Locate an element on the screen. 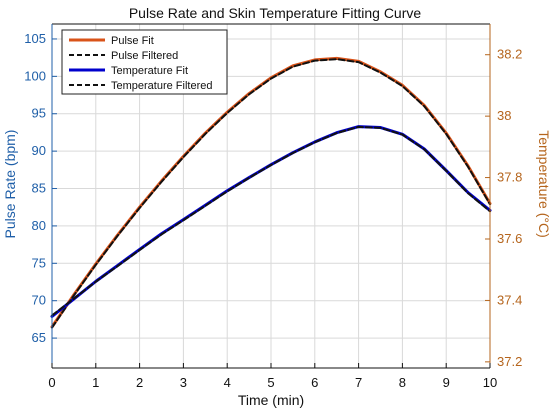 The height and width of the screenshot is (412, 550). legend-pulse-fit-label: Pulse Fit is located at coordinates (132, 41).